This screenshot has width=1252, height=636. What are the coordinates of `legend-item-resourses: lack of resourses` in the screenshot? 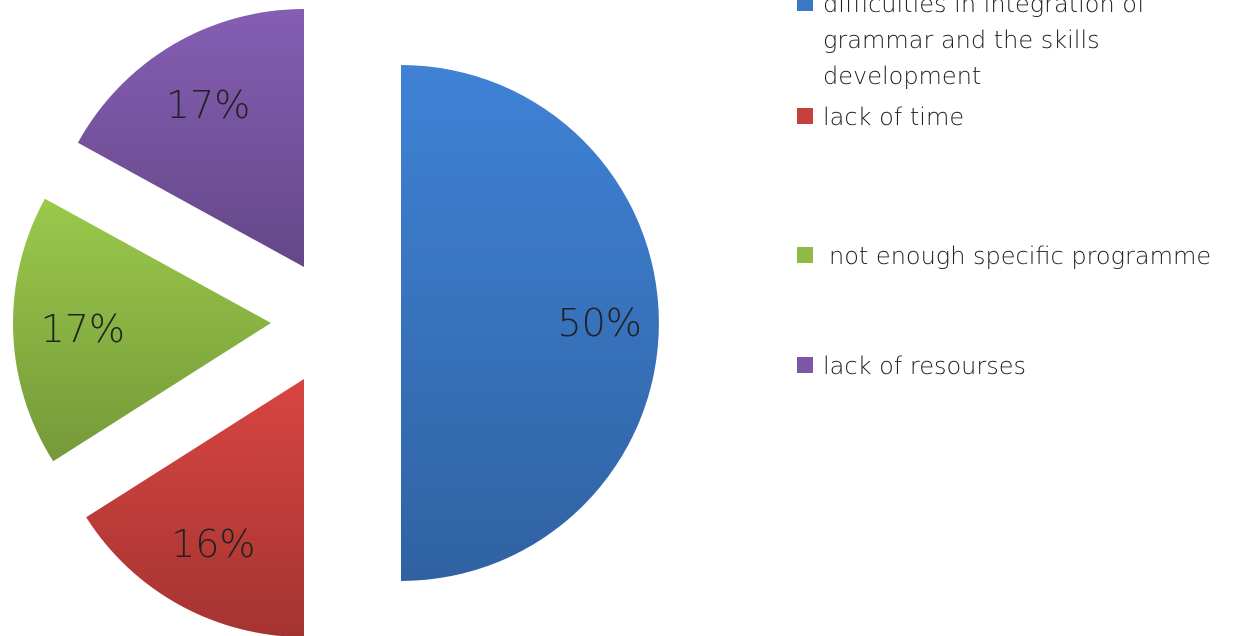 It's located at (911, 366).